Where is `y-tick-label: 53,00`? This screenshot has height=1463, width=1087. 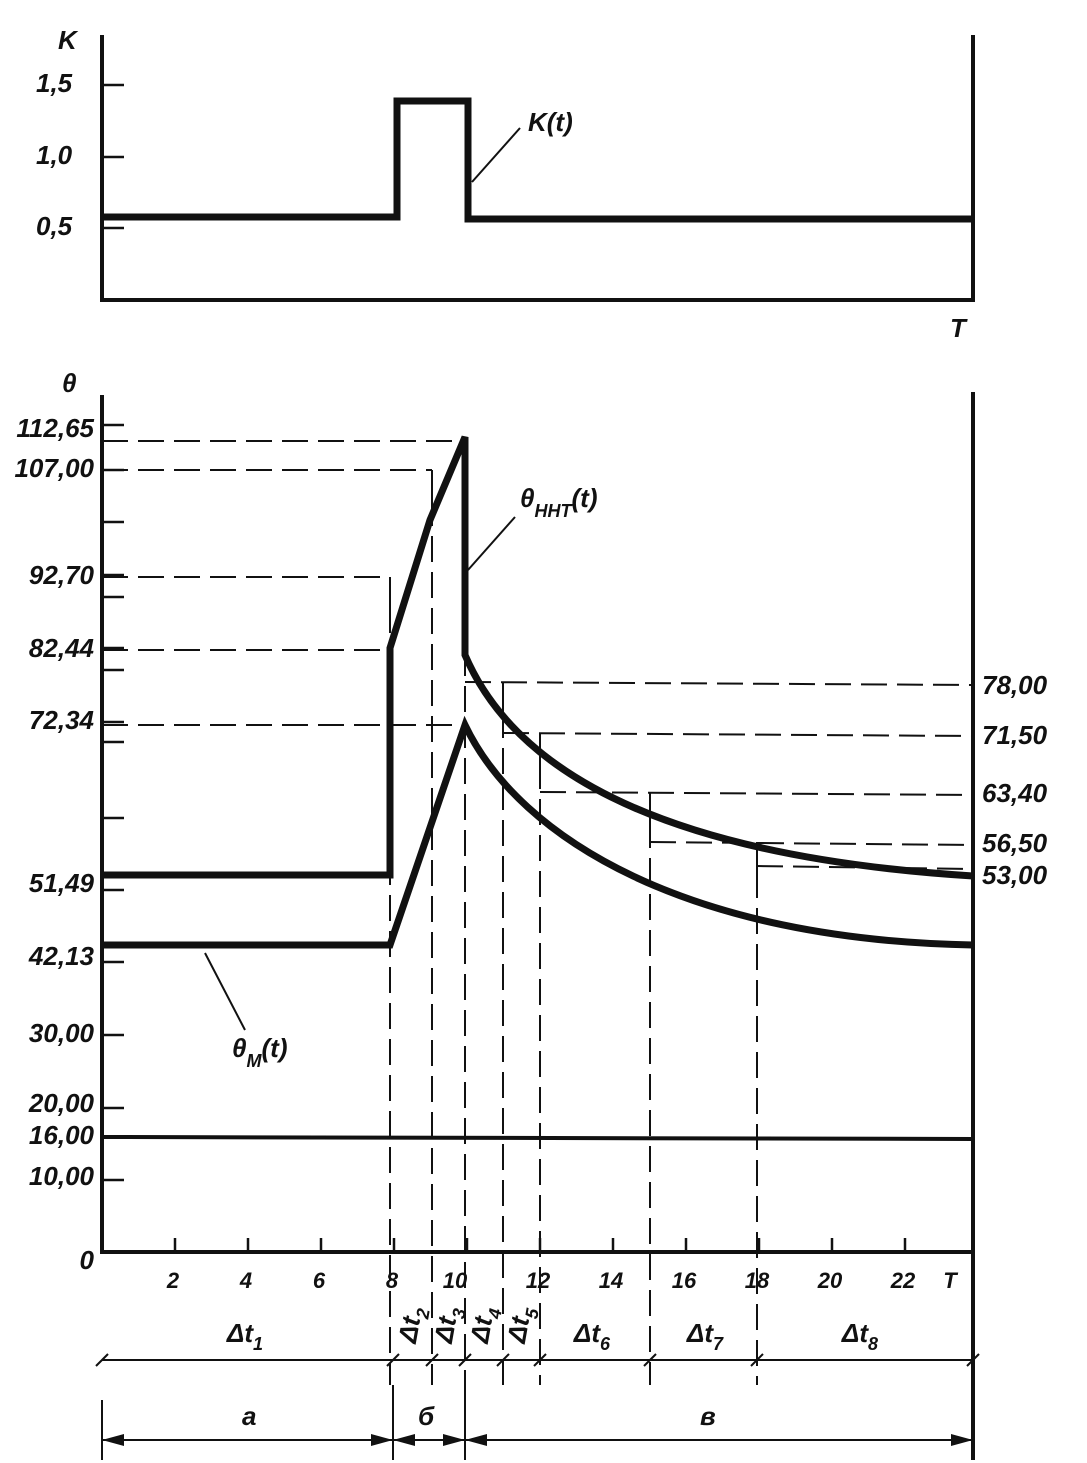
y-tick-label: 53,00 is located at coordinates (1015, 875).